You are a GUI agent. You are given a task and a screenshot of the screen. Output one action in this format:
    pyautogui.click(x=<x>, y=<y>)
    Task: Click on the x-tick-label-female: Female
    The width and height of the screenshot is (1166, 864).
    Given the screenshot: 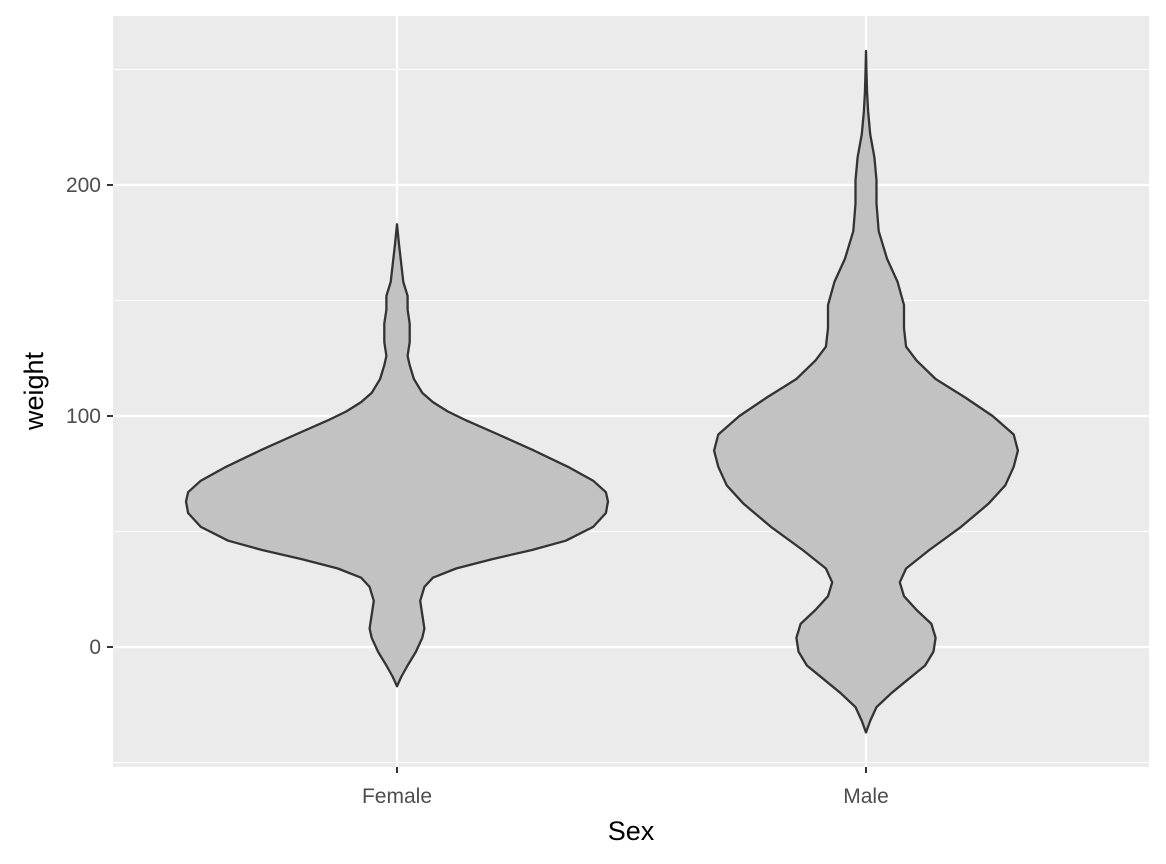 What is the action you would take?
    pyautogui.click(x=397, y=796)
    